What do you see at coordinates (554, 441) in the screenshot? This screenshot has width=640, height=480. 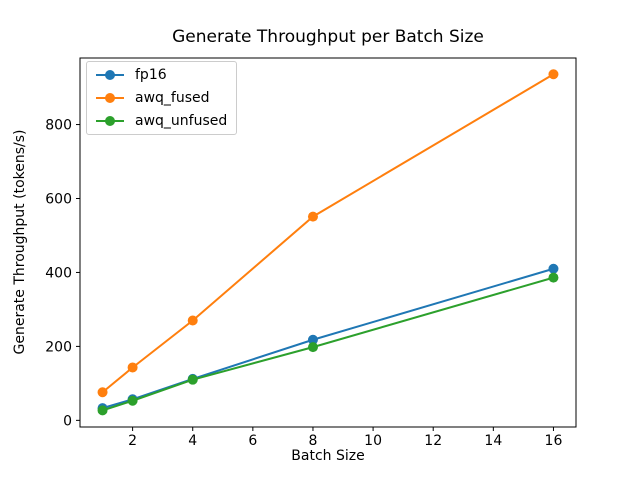 I see `x-tick-label: 16` at bounding box center [554, 441].